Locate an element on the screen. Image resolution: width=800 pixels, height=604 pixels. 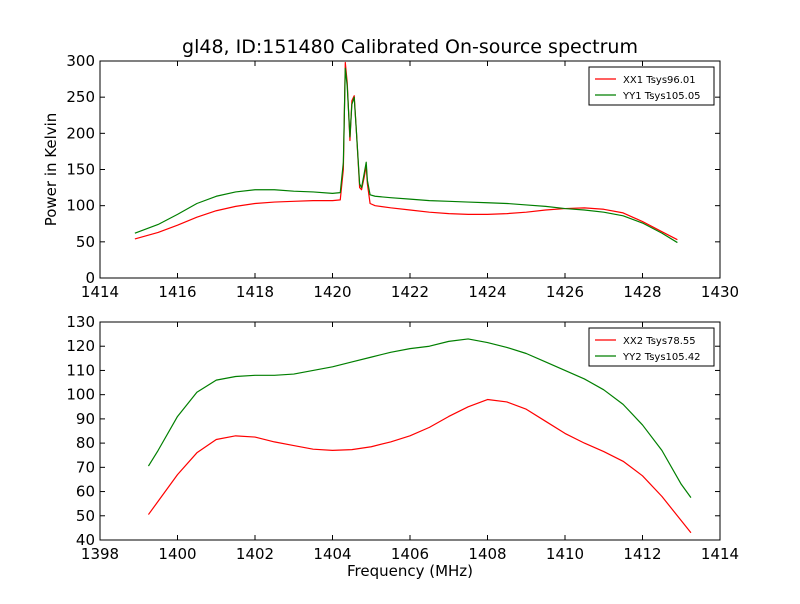
plot1-legend-label-2: YY1 Tsys105.05 is located at coordinates (661, 96).